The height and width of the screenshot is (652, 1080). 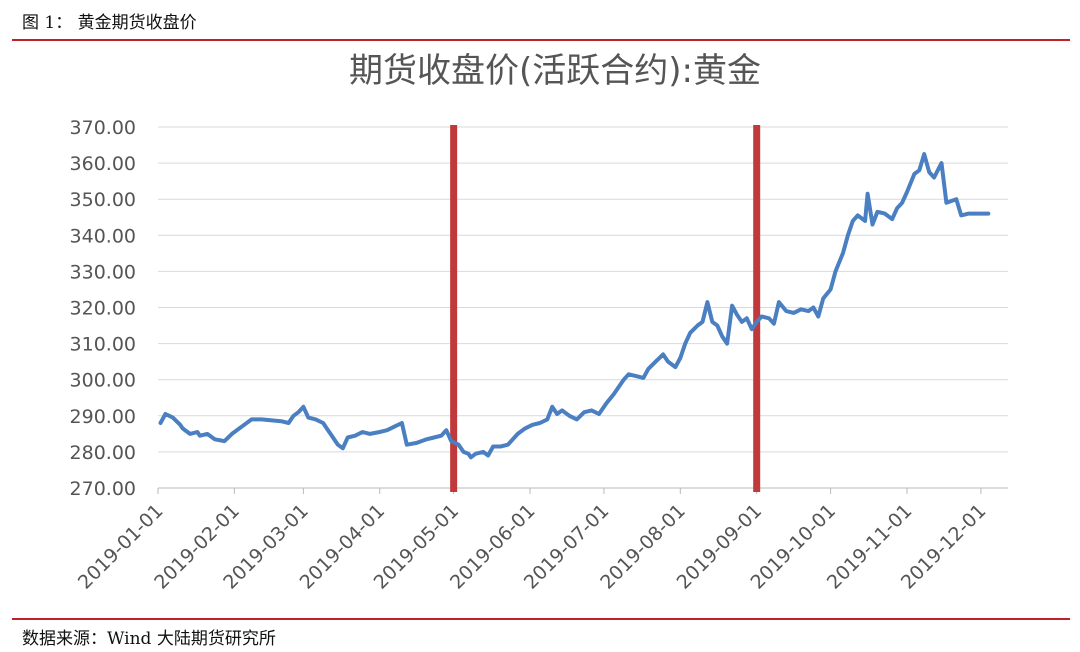 What do you see at coordinates (109, 23) in the screenshot?
I see `figure-caption: 图 1： 黄金期货收盘价` at bounding box center [109, 23].